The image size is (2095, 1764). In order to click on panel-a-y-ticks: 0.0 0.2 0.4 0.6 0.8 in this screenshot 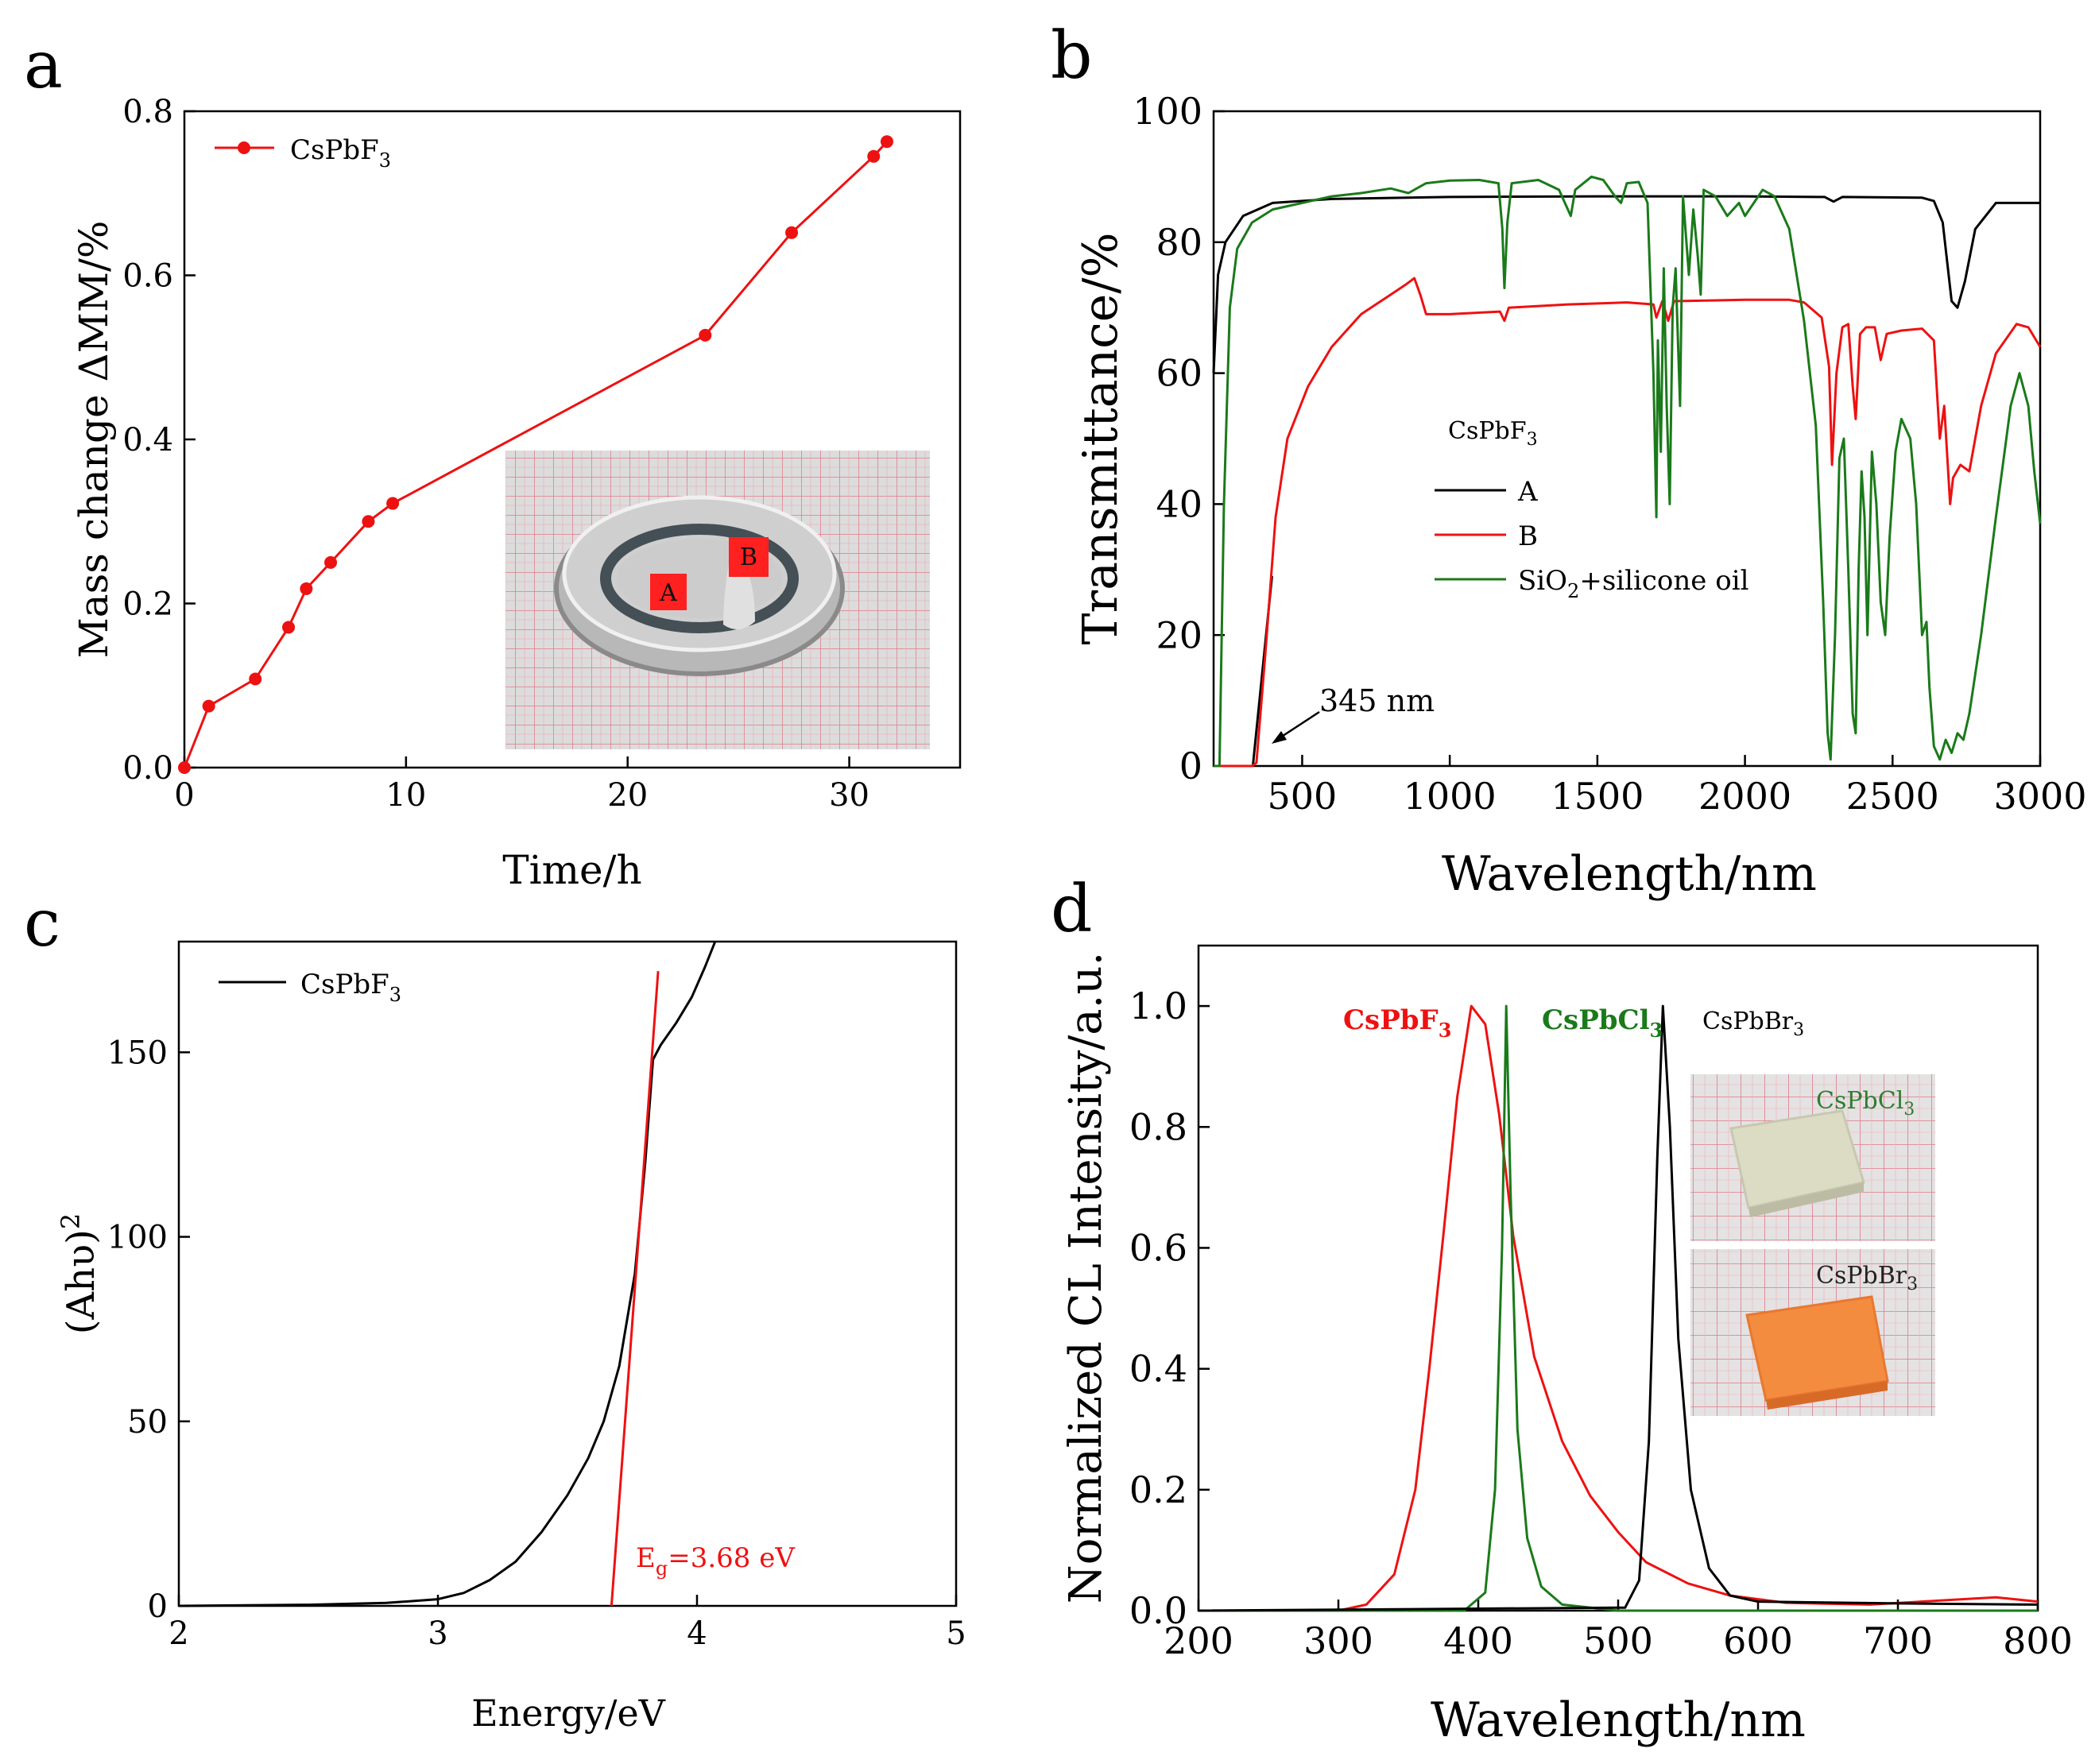, I will do `click(159, 440)`.